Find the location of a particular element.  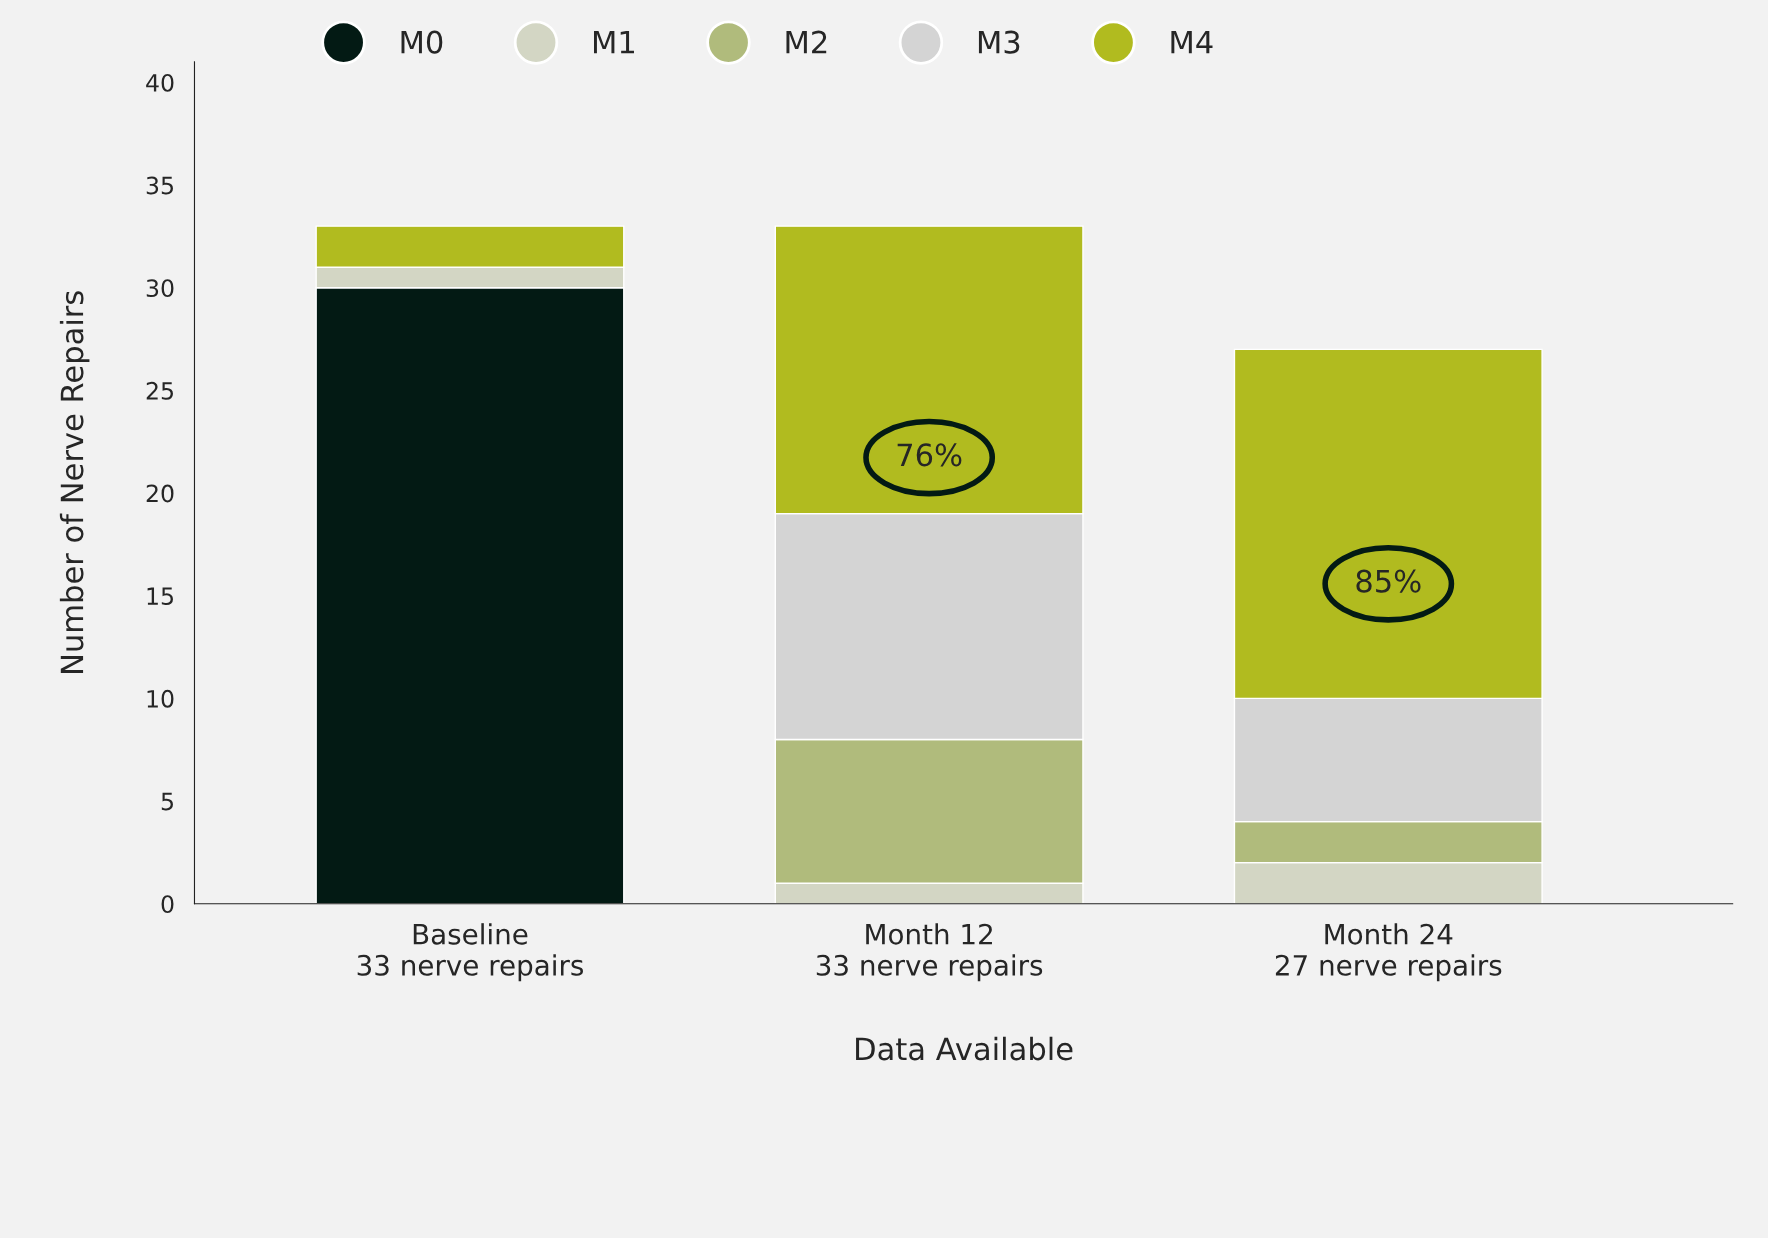

y-tick-label: 5 is located at coordinates (167, 801).